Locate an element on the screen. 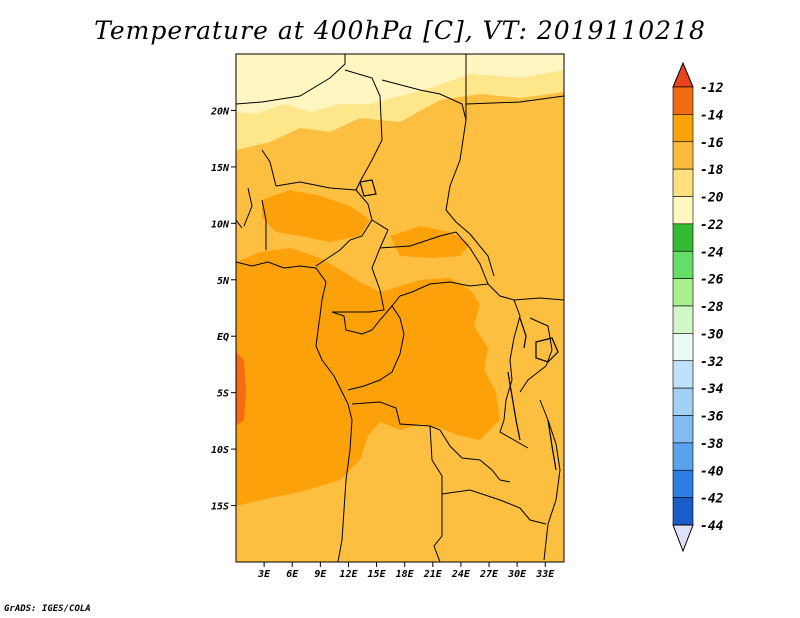 This screenshot has width=800, height=618. colorbar-label: -24 is located at coordinates (712, 252).